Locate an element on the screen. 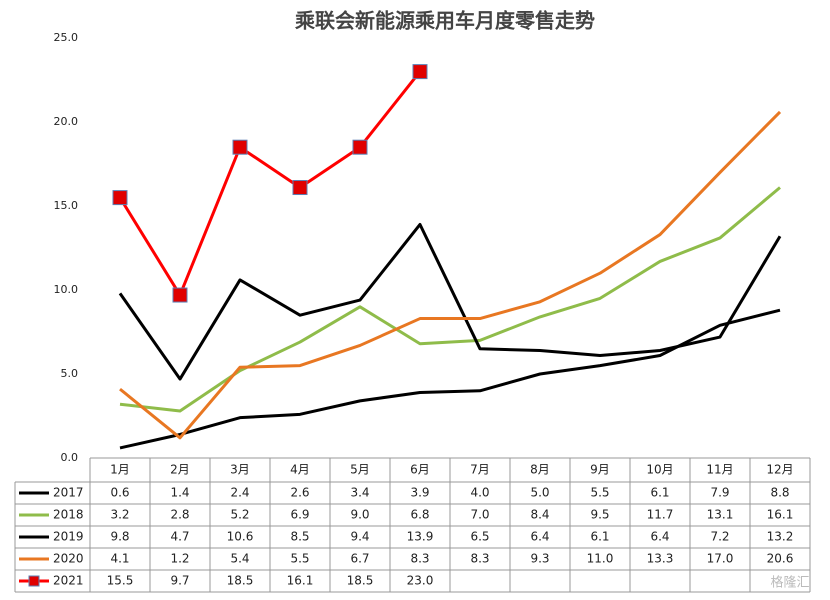 This screenshot has height=600, width=830. table-cell: 1.2 is located at coordinates (179, 559).